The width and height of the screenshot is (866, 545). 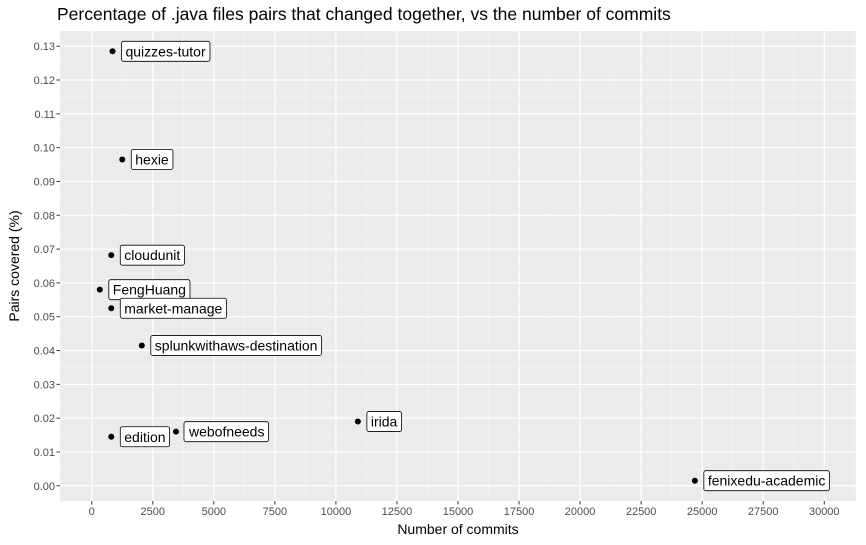 I want to click on x-tick-label: 5000, so click(x=214, y=512).